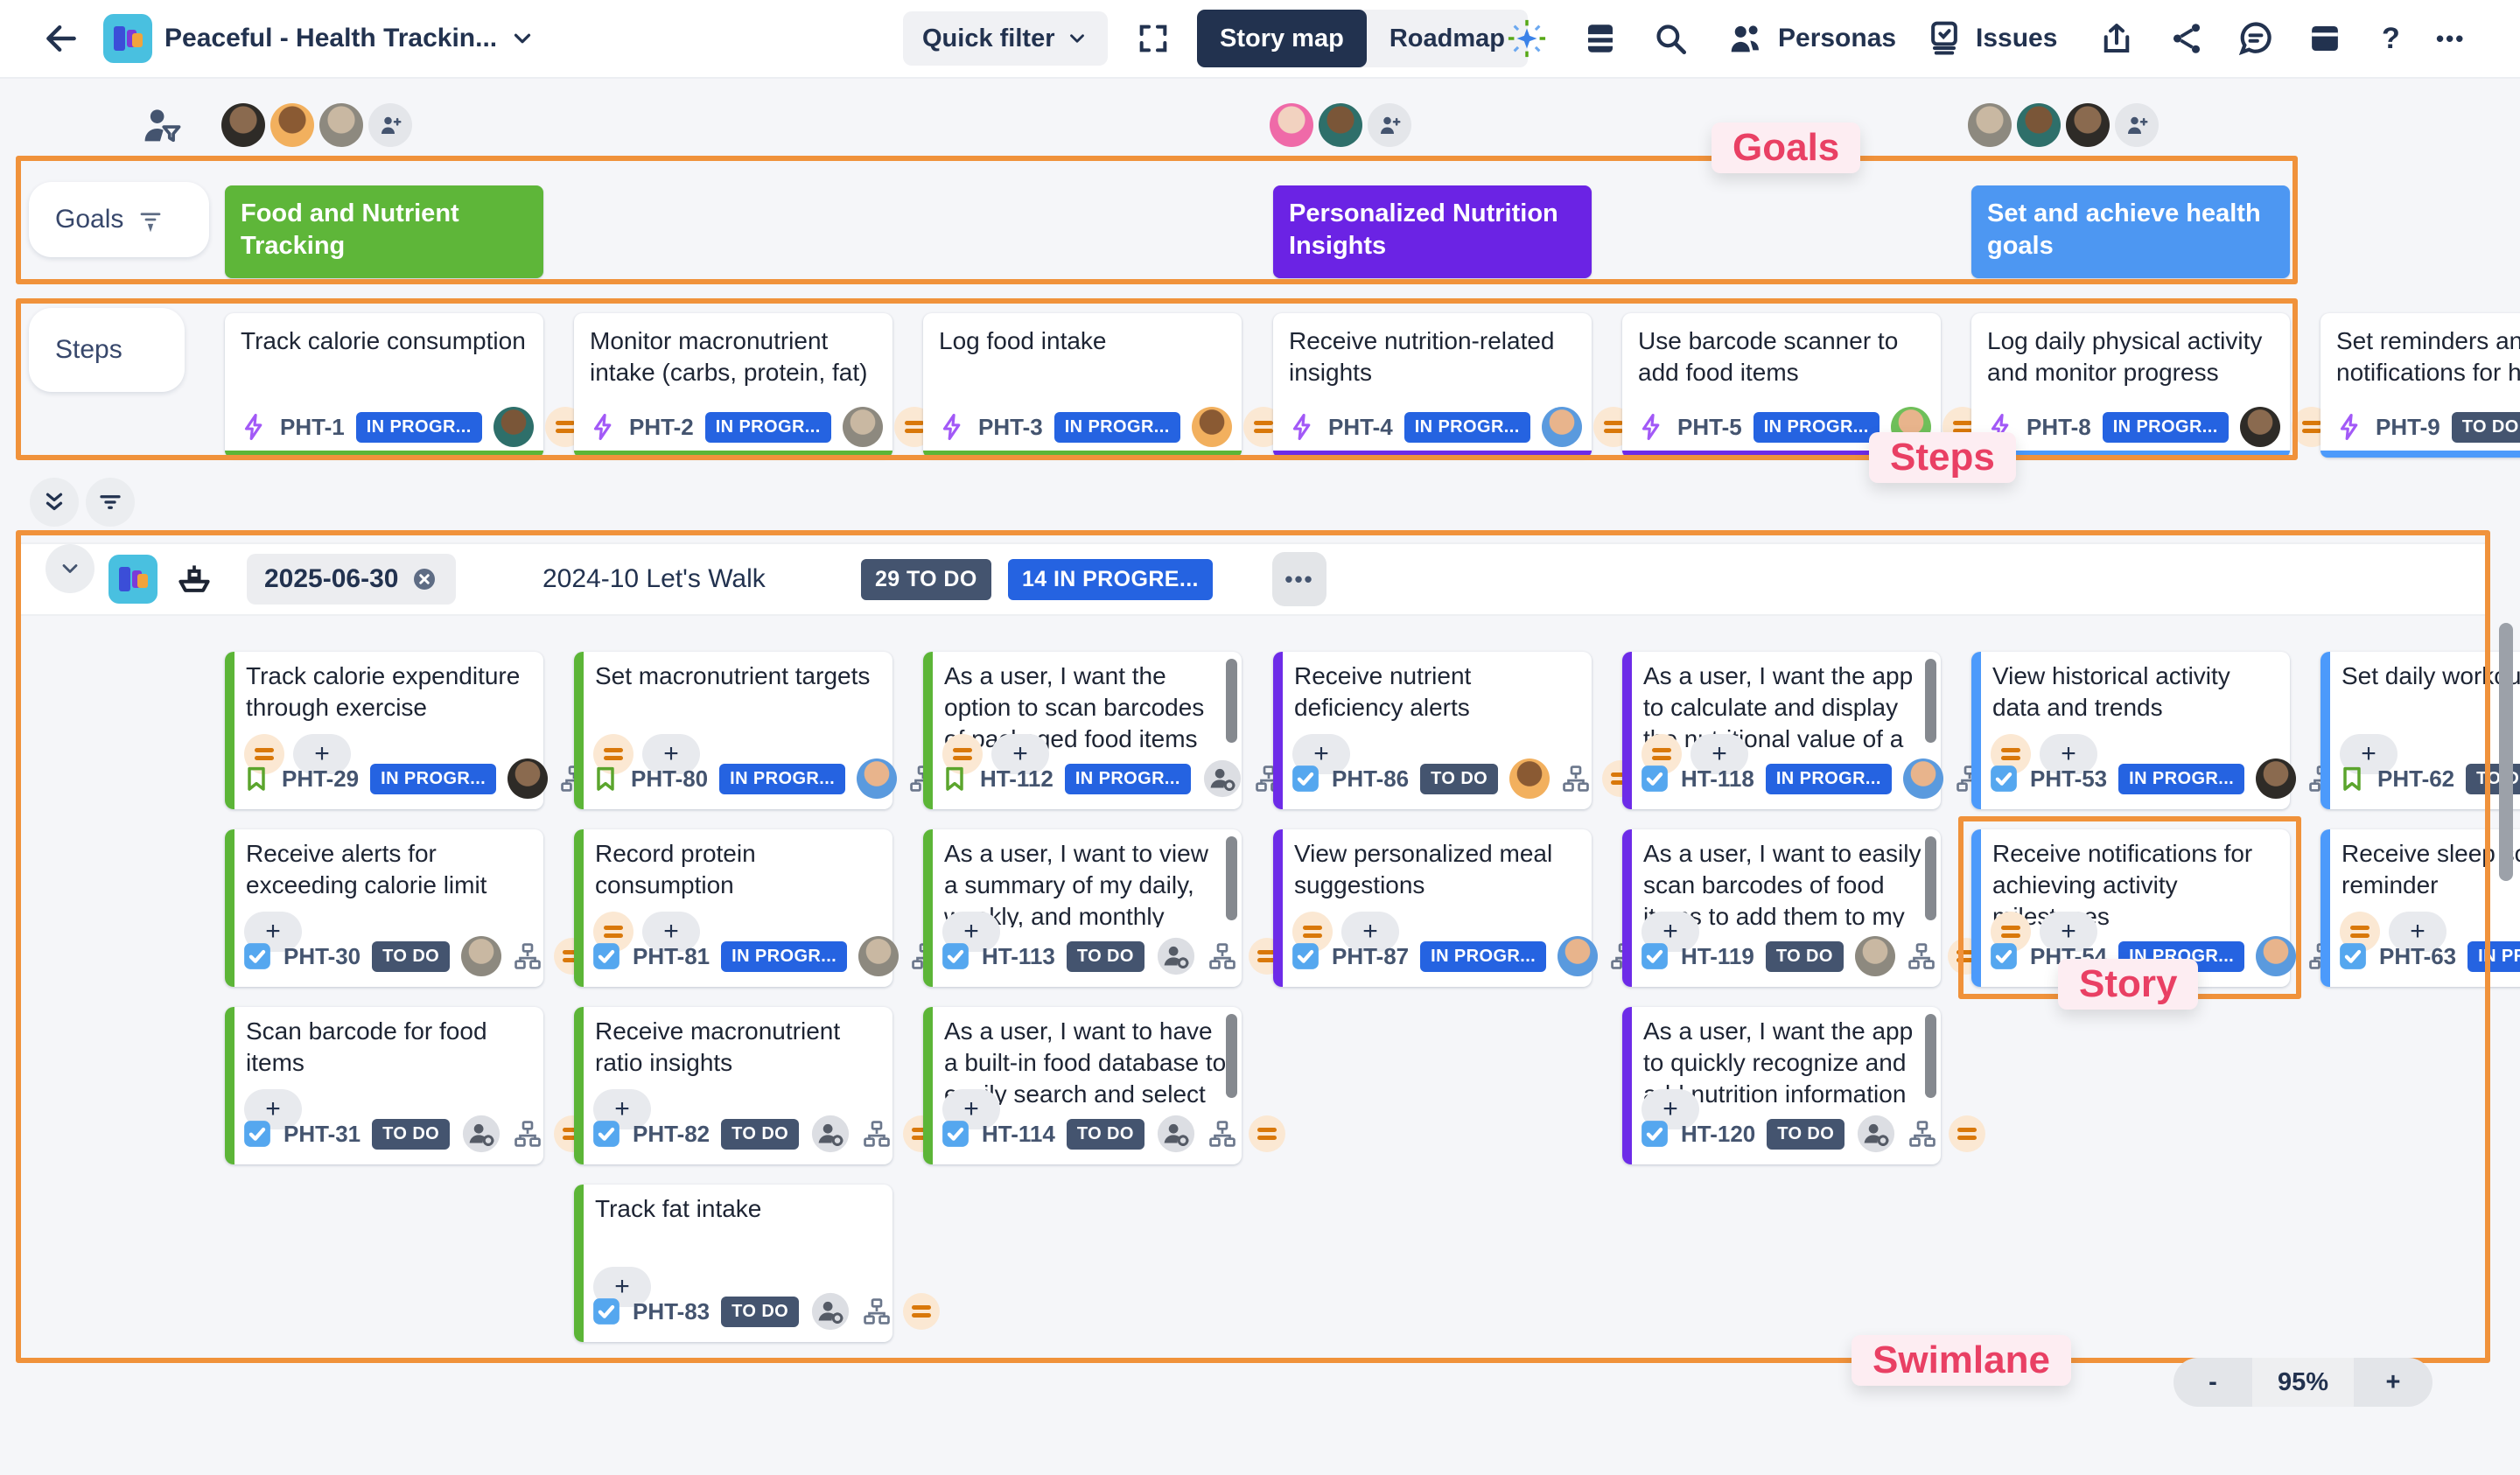 Image resolution: width=2520 pixels, height=1475 pixels. What do you see at coordinates (424, 579) in the screenshot?
I see `x-circle-icon` at bounding box center [424, 579].